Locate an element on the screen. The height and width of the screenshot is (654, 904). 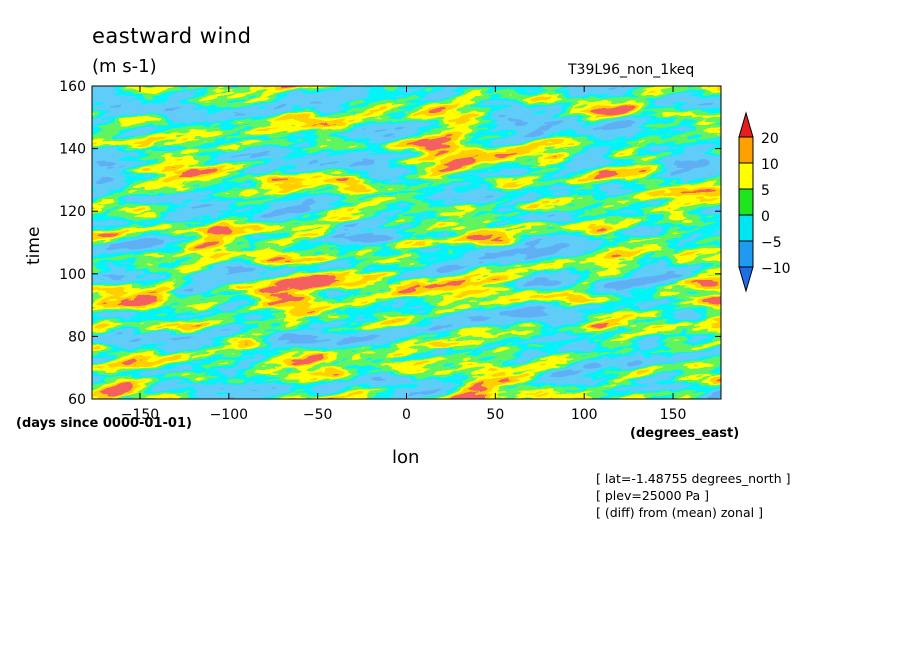
colorbar-label: 0 is located at coordinates (765, 217).